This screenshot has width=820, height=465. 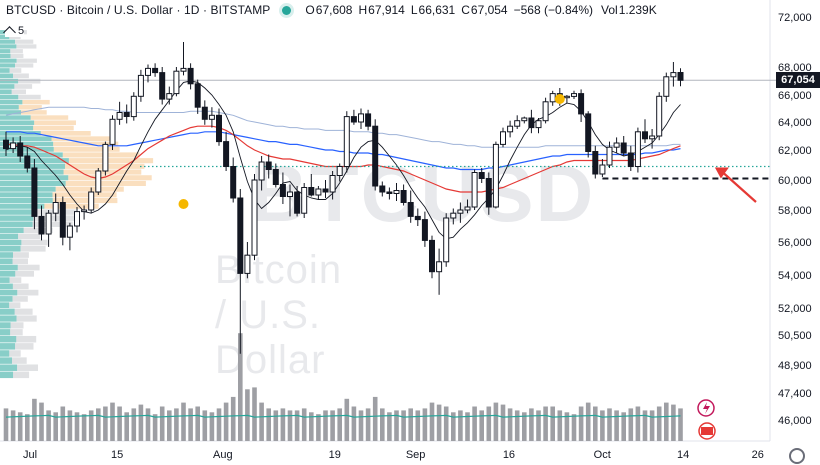 I want to click on y-tick-label: 46,000, so click(x=795, y=421).